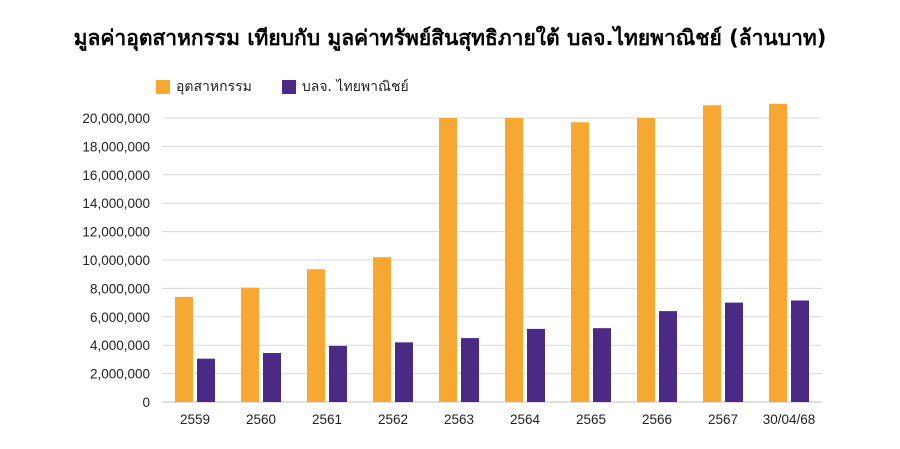  I want to click on x-tick-label: 2566, so click(657, 419).